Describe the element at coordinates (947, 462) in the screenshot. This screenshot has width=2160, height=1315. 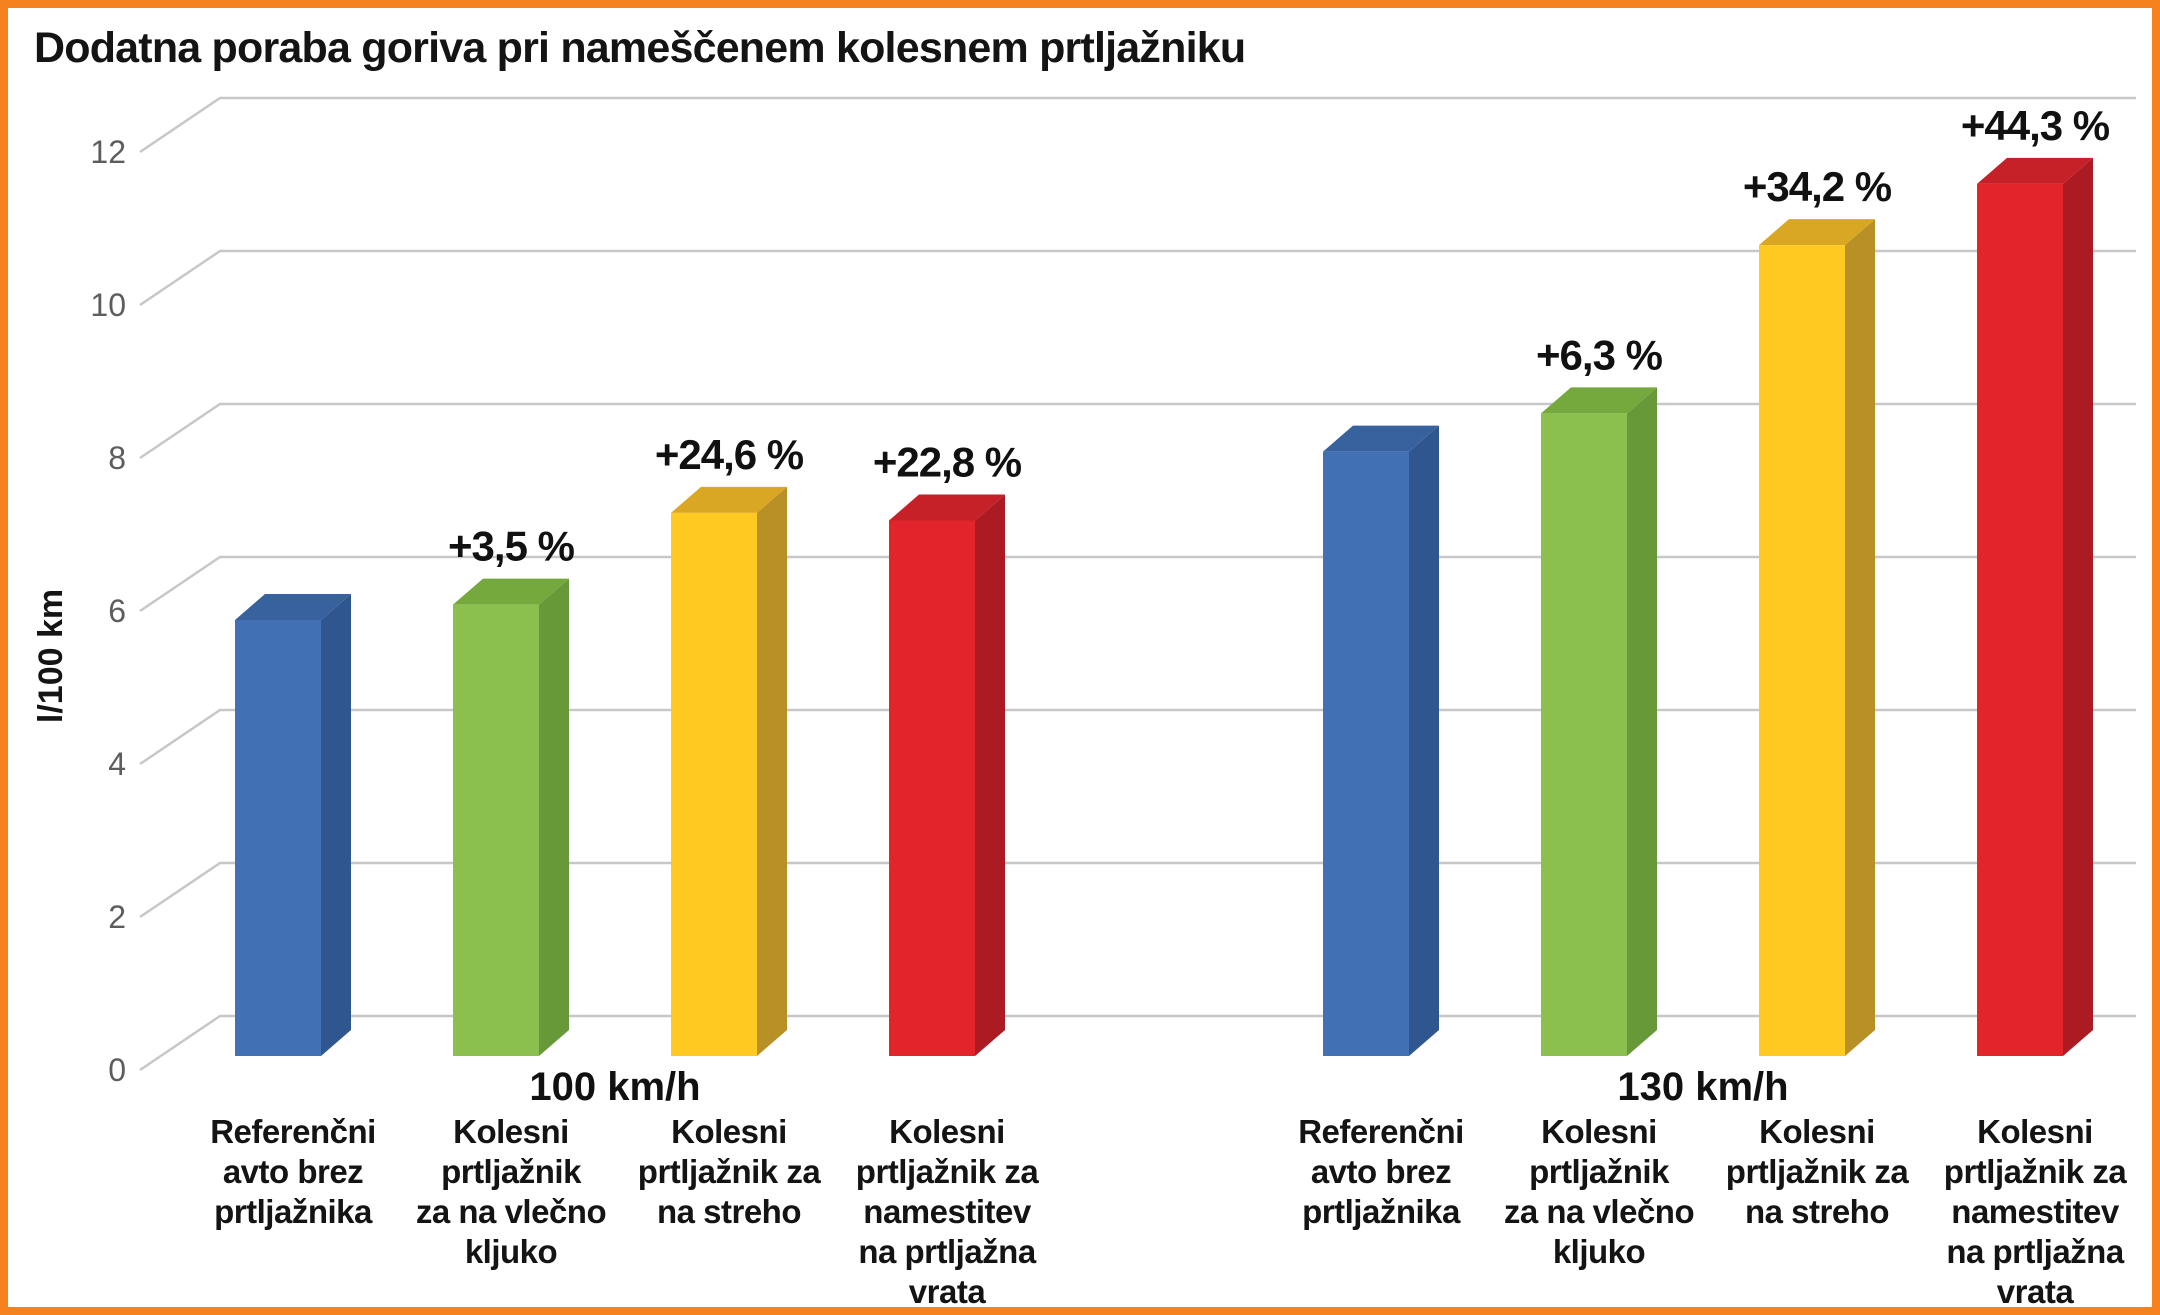
I see `bar-percent-label: +22,8 %` at that location.